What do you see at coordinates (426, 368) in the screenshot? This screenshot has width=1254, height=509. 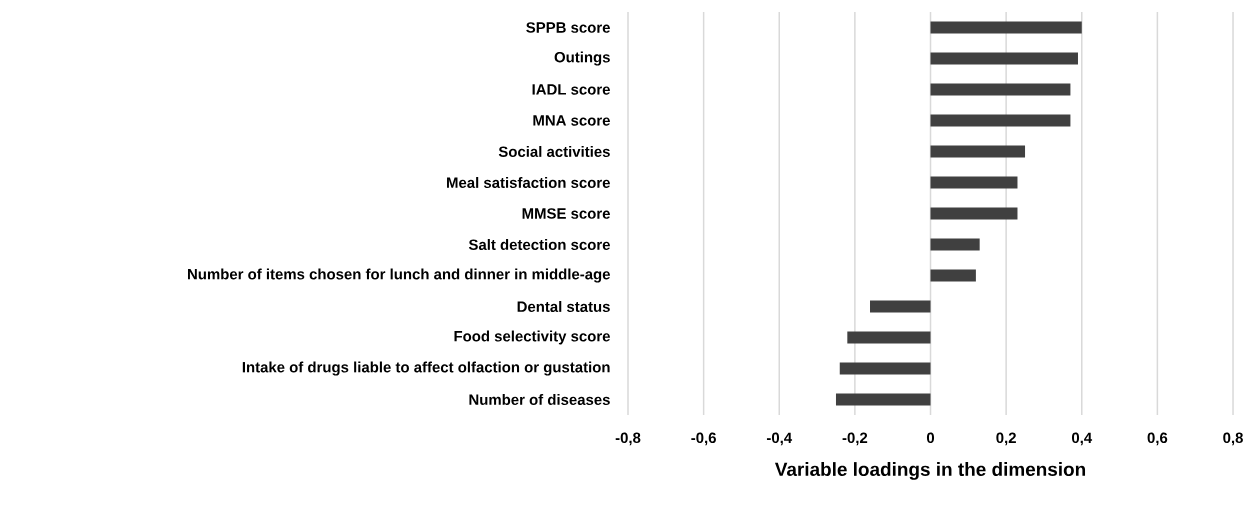 I see `y-tick-label: Intake of drugs liable to affect olfaction or gustation` at bounding box center [426, 368].